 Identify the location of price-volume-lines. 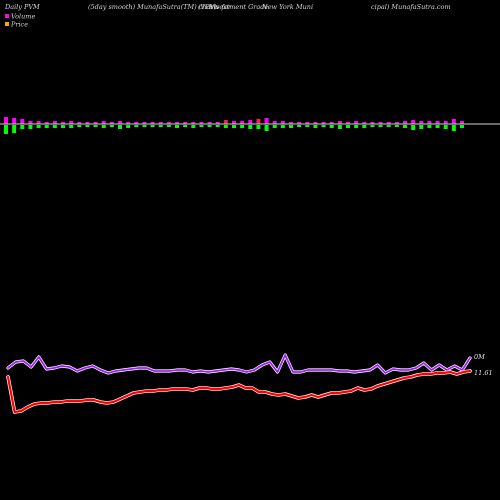
(239, 383).